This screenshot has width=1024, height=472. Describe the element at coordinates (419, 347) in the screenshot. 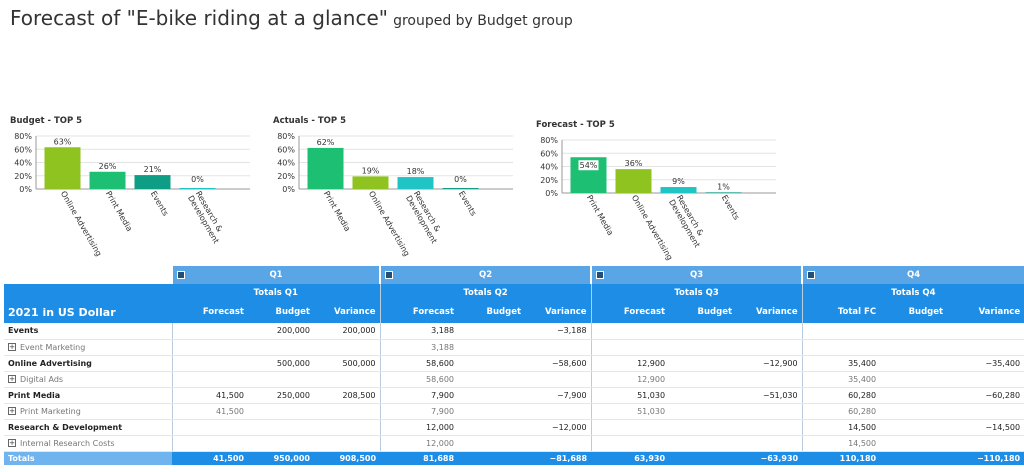

I see `table-cell: 3,188` at that location.